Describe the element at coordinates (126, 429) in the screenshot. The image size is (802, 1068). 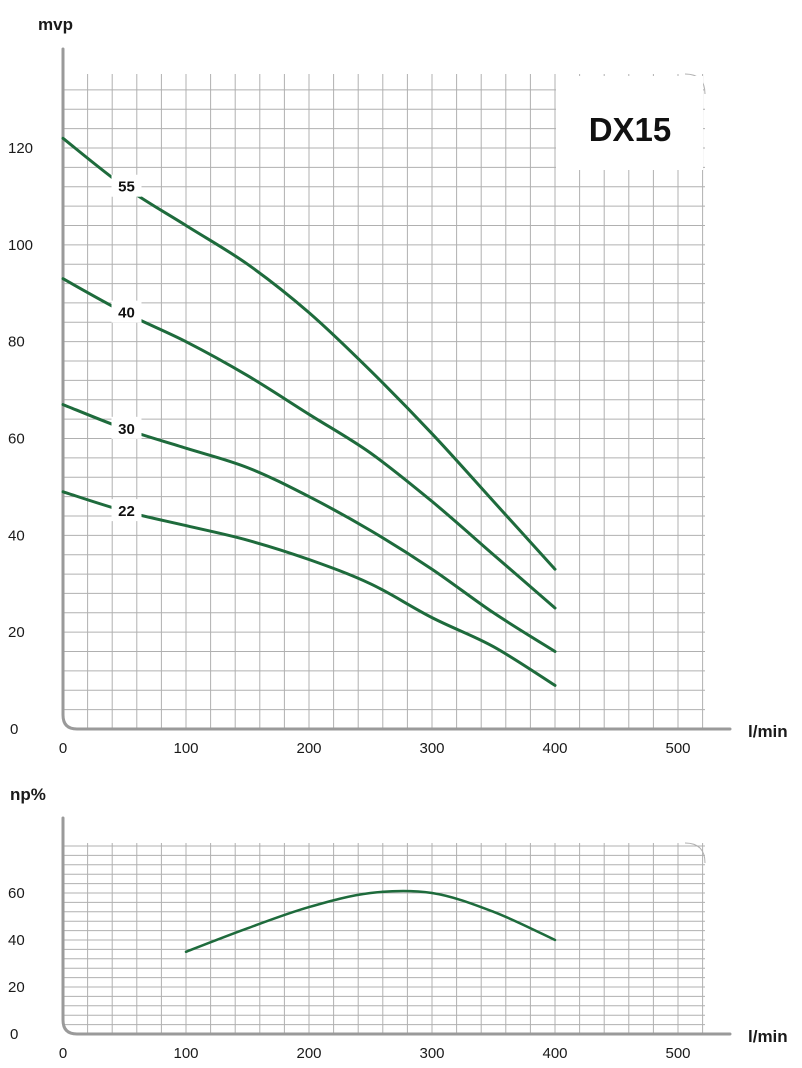
I see `curve-label-30: 30` at that location.